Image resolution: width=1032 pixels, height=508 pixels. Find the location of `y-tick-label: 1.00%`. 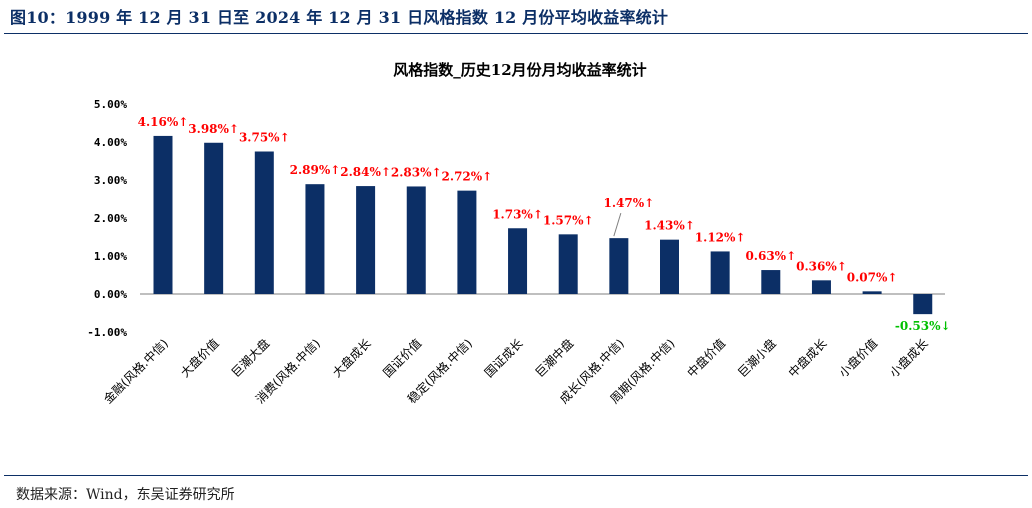

y-tick-label: 1.00% is located at coordinates (110, 256).